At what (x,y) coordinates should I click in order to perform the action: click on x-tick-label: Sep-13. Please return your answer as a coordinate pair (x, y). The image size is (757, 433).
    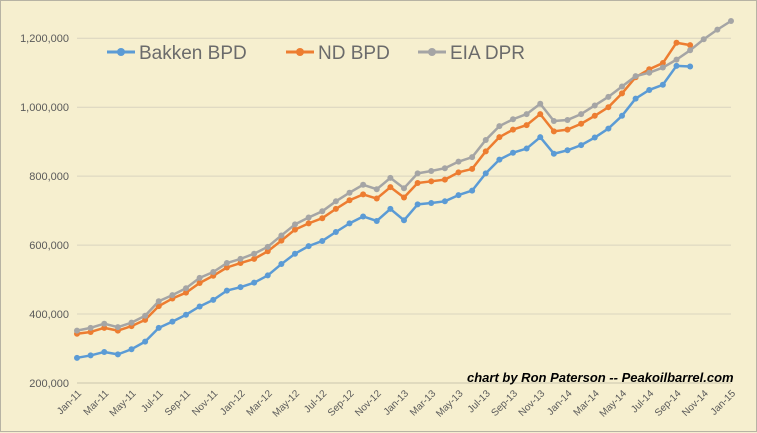
    Looking at the image, I should click on (504, 403).